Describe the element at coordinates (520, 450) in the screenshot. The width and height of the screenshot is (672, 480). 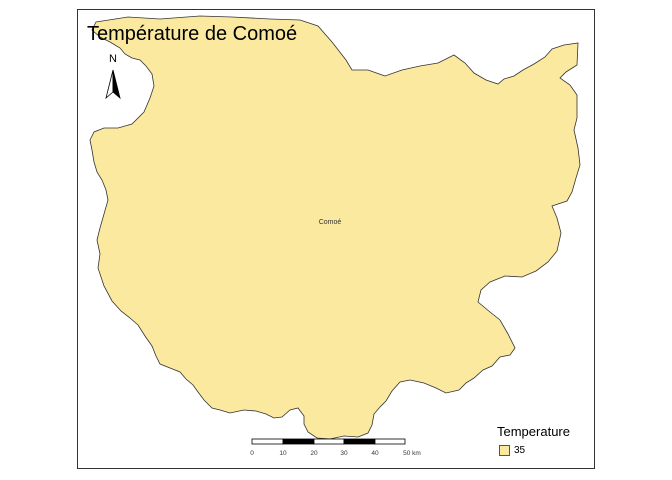
I see `legend-item-label: 35` at that location.